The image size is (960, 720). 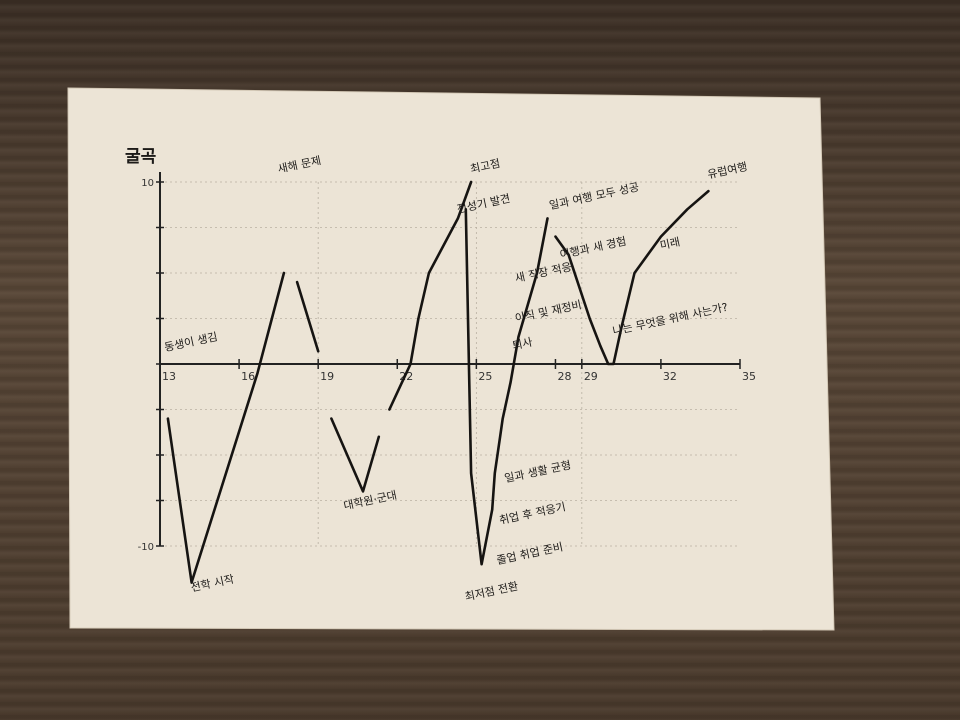 I want to click on x-tick-label: 19, so click(x=327, y=376).